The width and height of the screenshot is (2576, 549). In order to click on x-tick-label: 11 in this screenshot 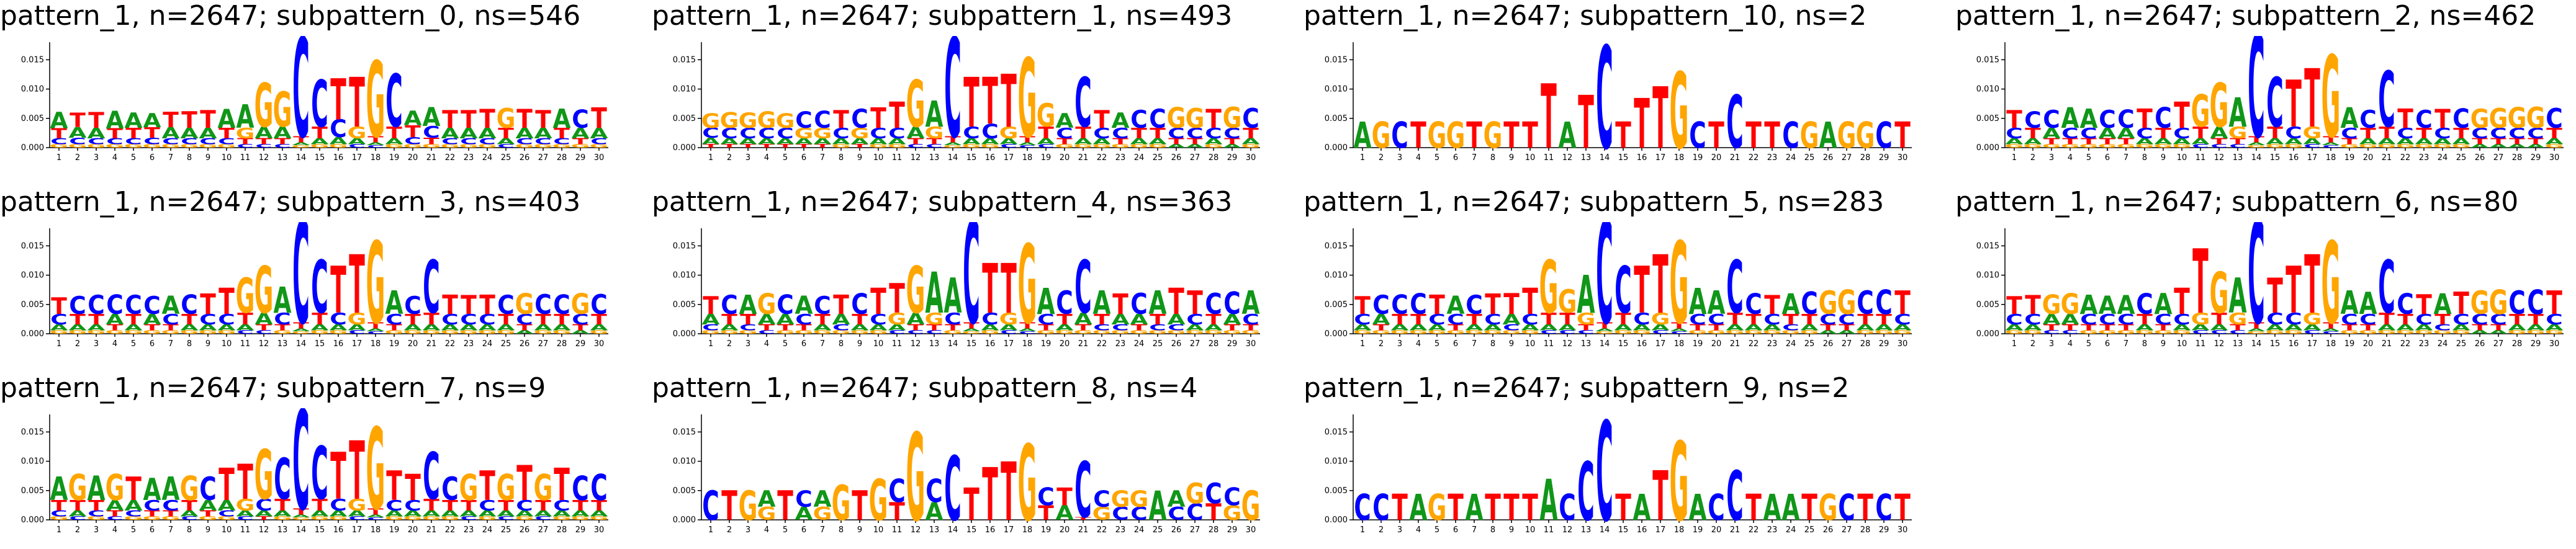, I will do `click(245, 344)`.